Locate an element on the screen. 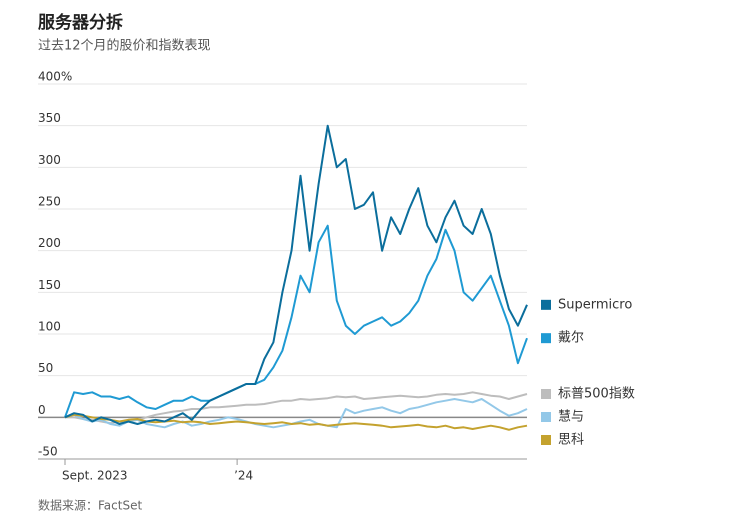 This screenshot has width=743, height=532. legend-label: 标普500指数 is located at coordinates (596, 394).